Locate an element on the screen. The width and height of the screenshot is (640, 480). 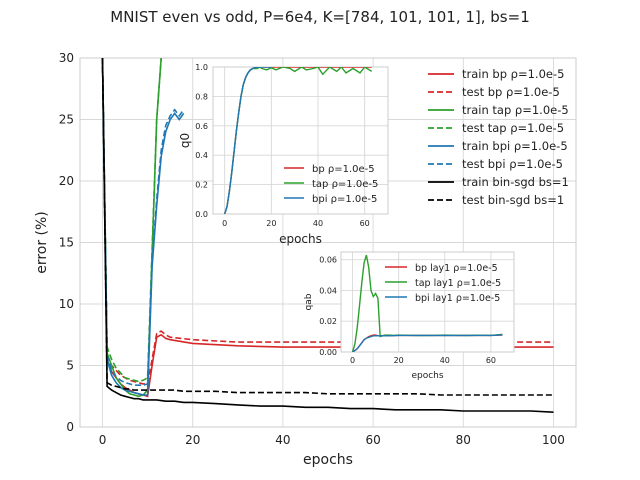
y-tick-label: 25 is located at coordinates (66, 120).